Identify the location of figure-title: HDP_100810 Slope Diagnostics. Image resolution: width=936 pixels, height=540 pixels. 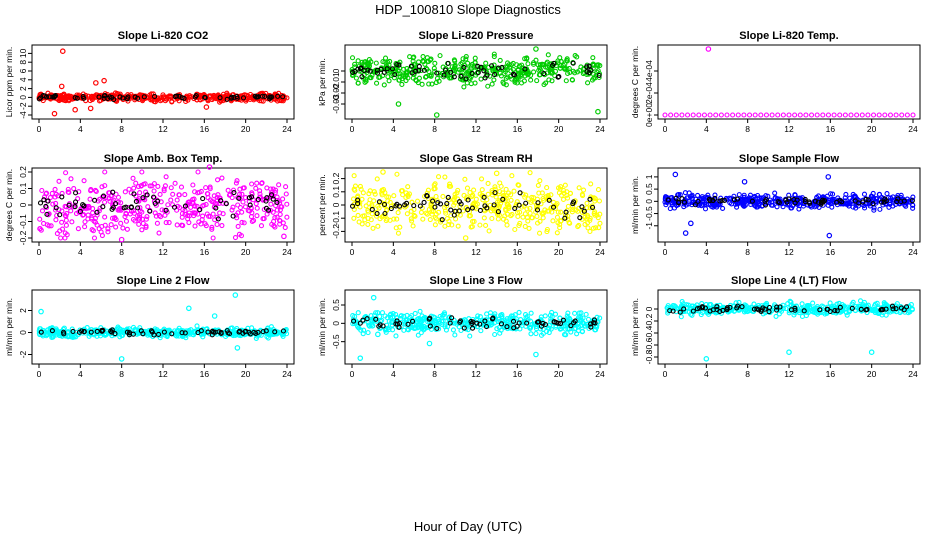
(468, 9).